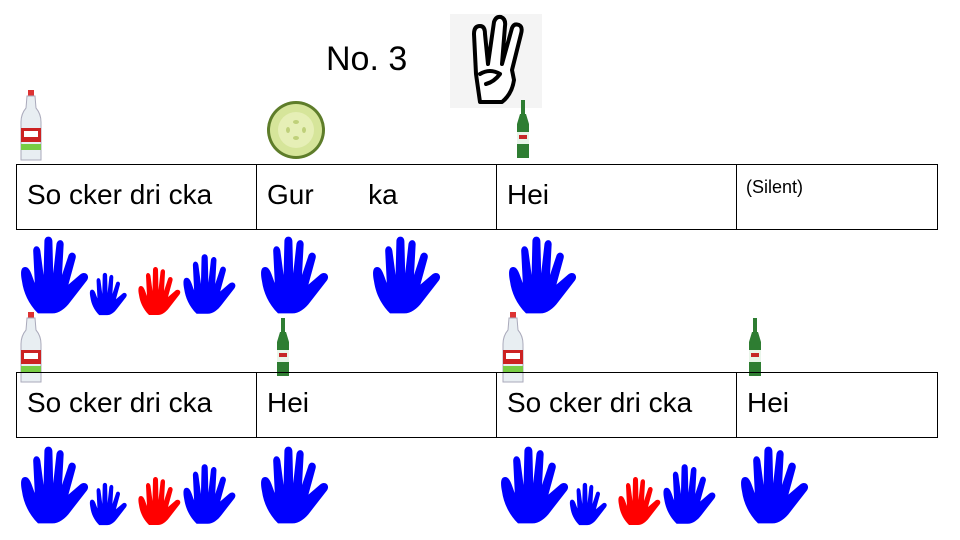  What do you see at coordinates (837, 197) in the screenshot?
I see `silent-cell: (Silent)` at bounding box center [837, 197].